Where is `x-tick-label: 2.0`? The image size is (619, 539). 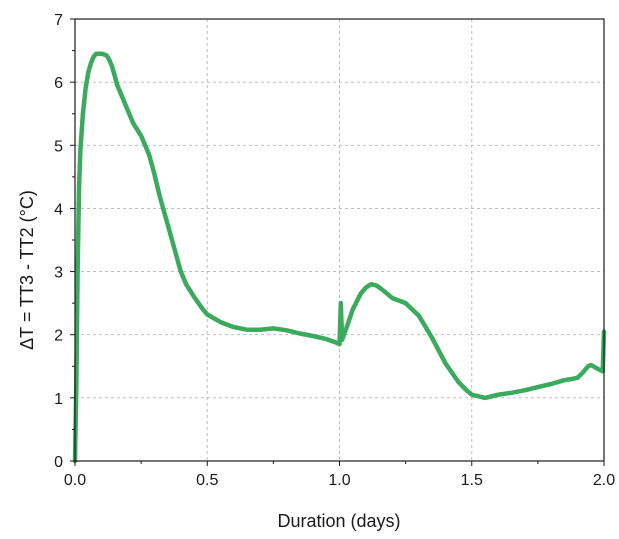
x-tick-label: 2.0 is located at coordinates (604, 480).